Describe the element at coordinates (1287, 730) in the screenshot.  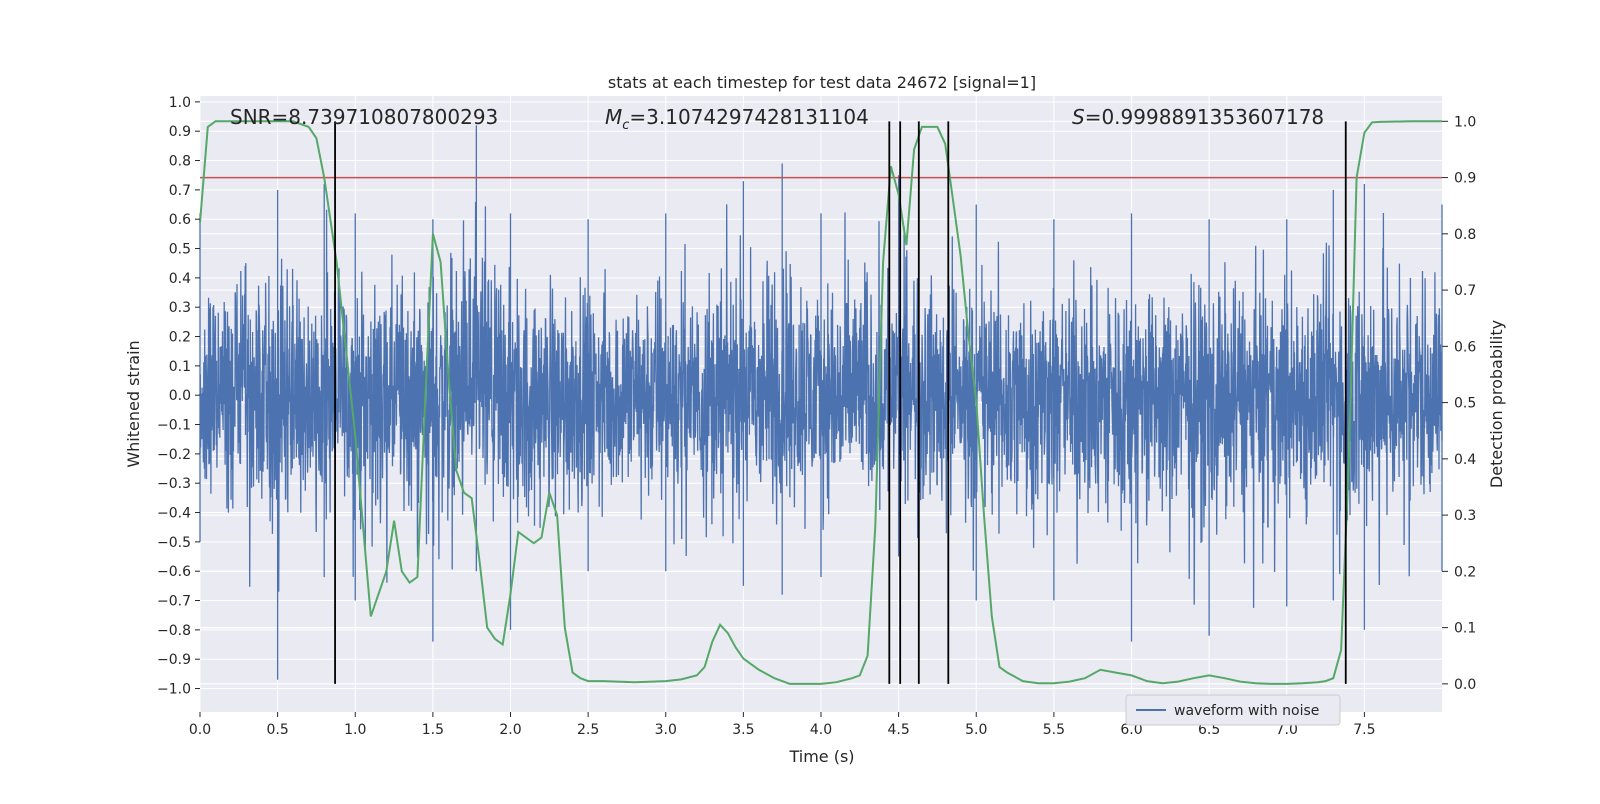
I see `x-tick-label: 7.0` at that location.